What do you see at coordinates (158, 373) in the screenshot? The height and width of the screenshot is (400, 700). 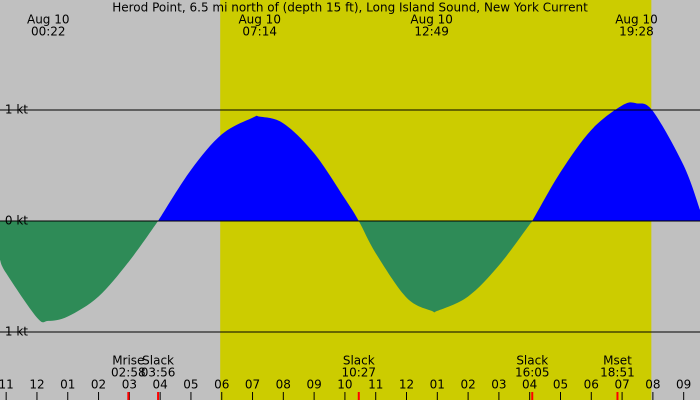 I see `event-time: 03:56` at bounding box center [158, 373].